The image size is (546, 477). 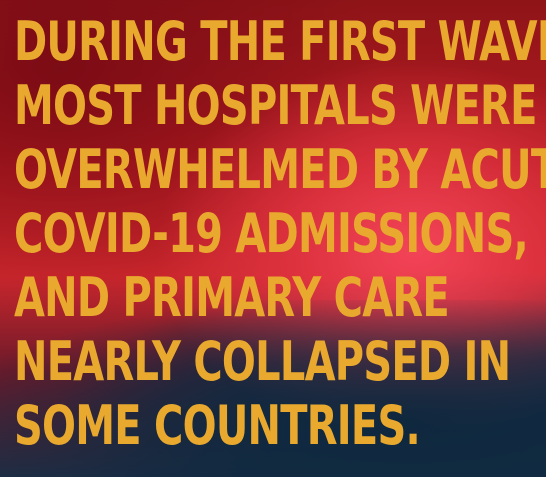 I want to click on headline-line-2: MOST HOSPITALS WERE, so click(x=275, y=105).